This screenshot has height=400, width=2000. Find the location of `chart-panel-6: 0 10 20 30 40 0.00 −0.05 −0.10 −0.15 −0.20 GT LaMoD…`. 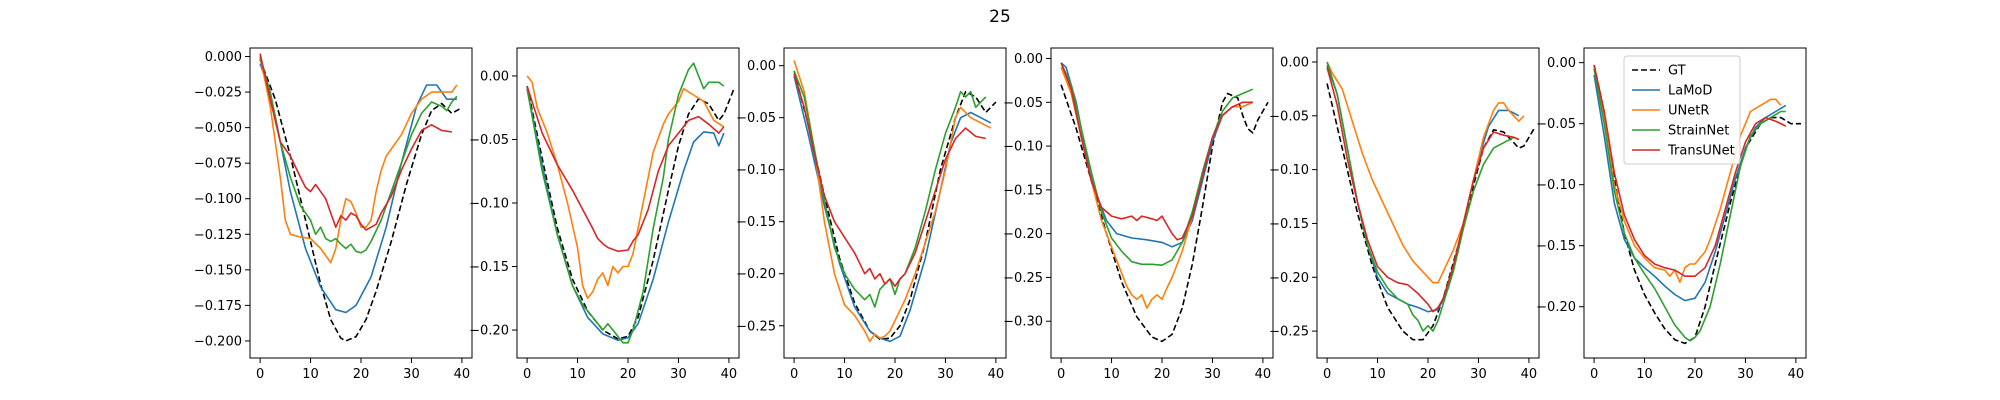

chart-panel-6: 0 10 20 30 40 0.00 −0.05 −0.10 −0.15 −0.20 GT LaMoD… is located at coordinates (1671, 214).